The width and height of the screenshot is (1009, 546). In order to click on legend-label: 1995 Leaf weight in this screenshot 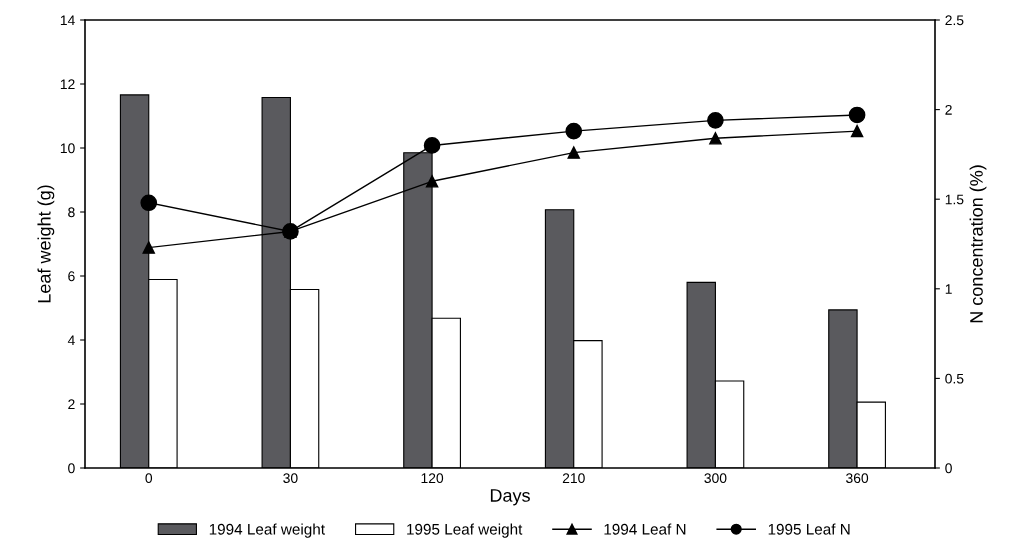, I will do `click(465, 530)`.